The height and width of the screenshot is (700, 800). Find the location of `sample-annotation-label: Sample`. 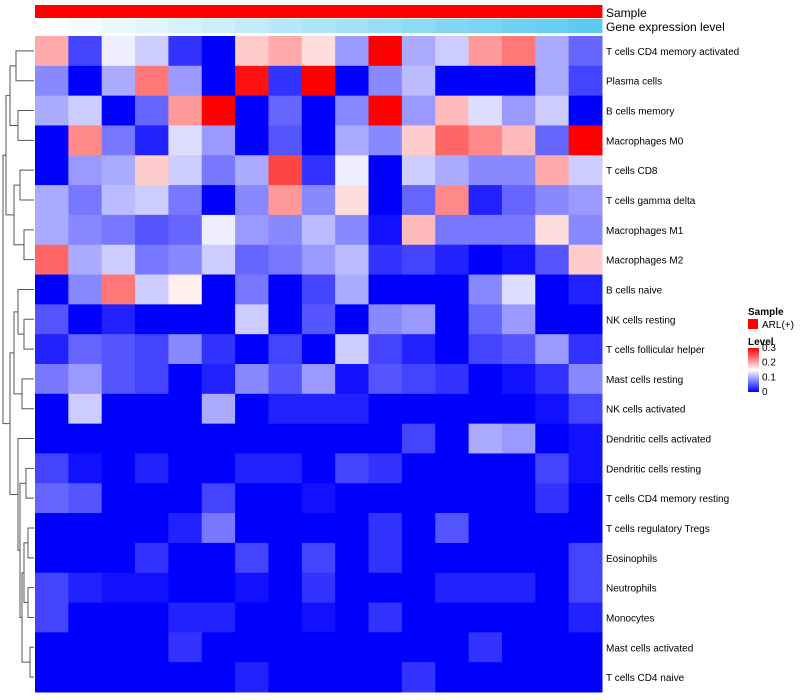

sample-annotation-label: Sample is located at coordinates (626, 13).